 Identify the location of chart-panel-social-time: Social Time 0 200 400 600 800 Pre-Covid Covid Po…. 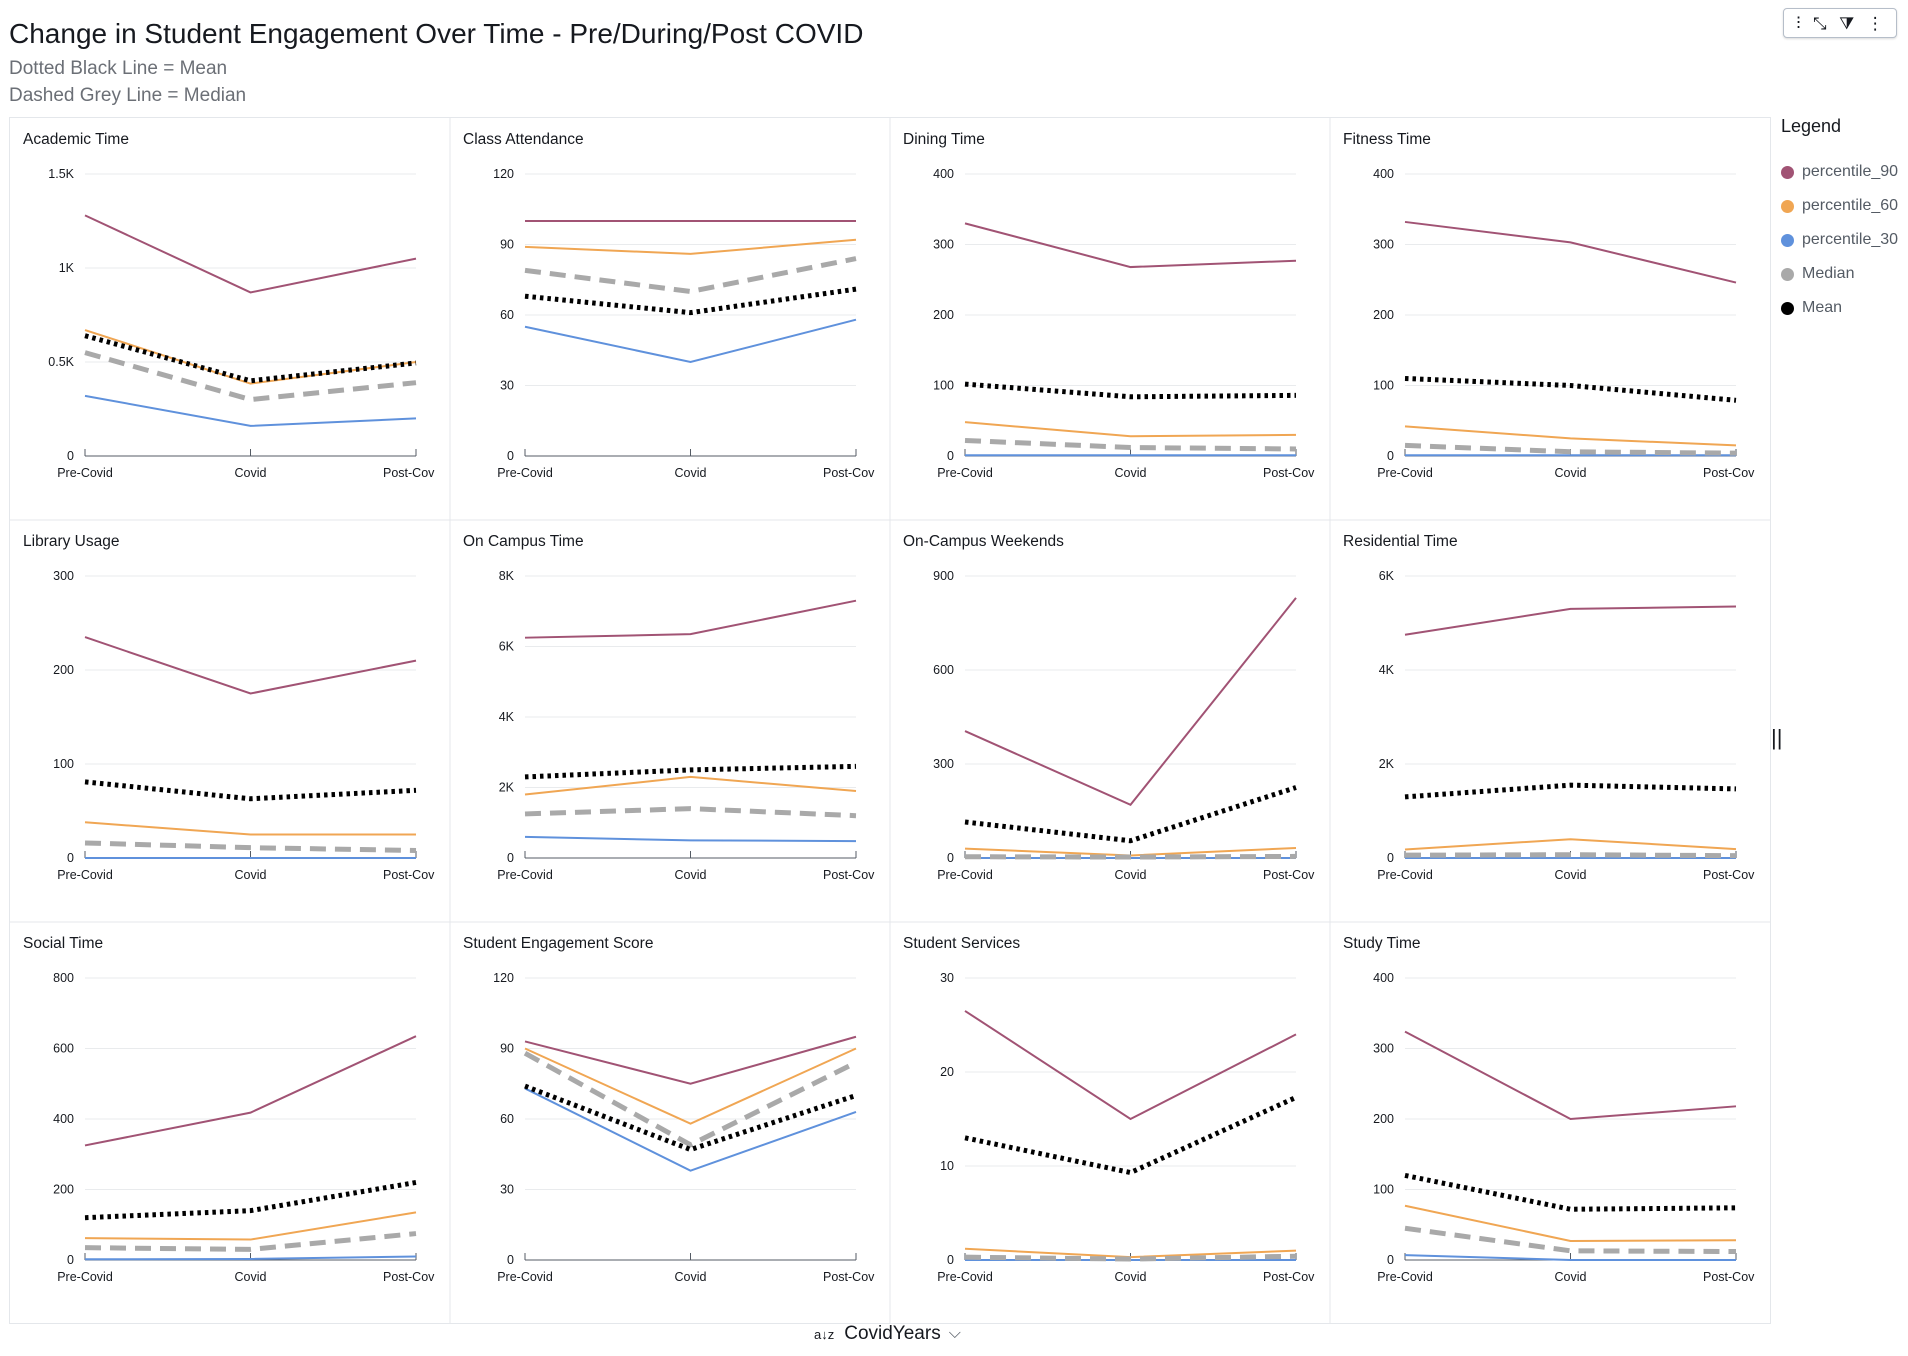
(237, 1123).